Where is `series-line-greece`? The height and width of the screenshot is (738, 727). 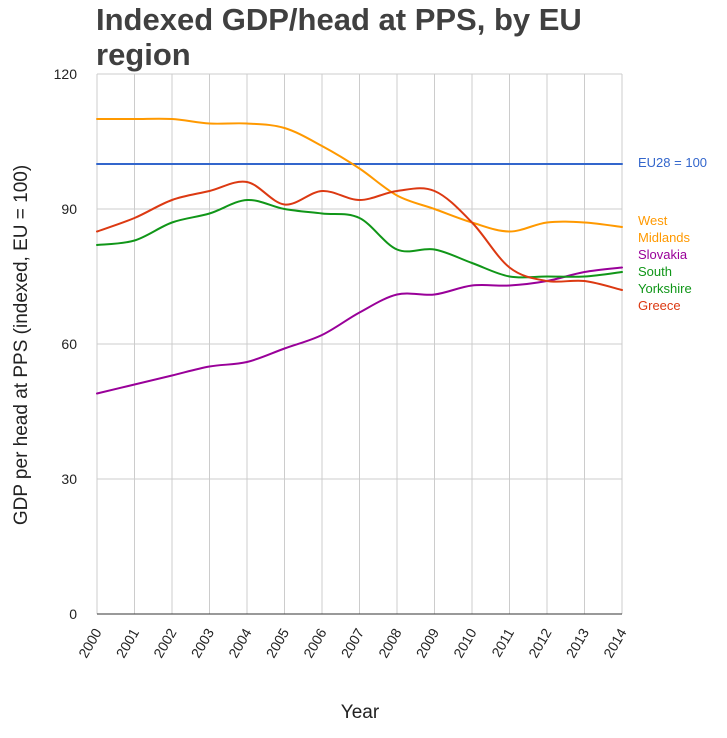
series-line-greece is located at coordinates (359, 235).